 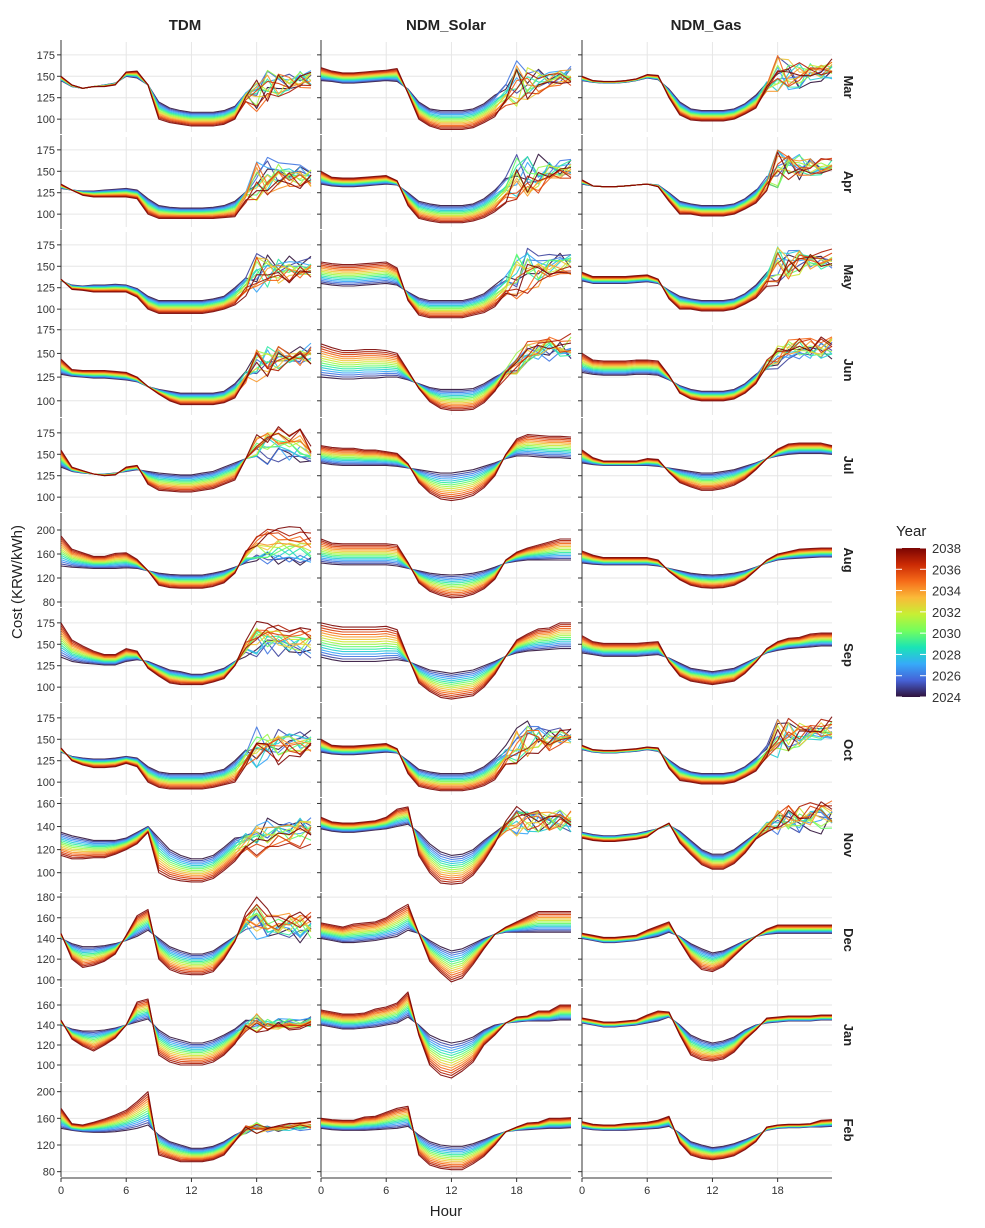 I want to click on strip-label-jun: Jun, so click(x=848, y=369).